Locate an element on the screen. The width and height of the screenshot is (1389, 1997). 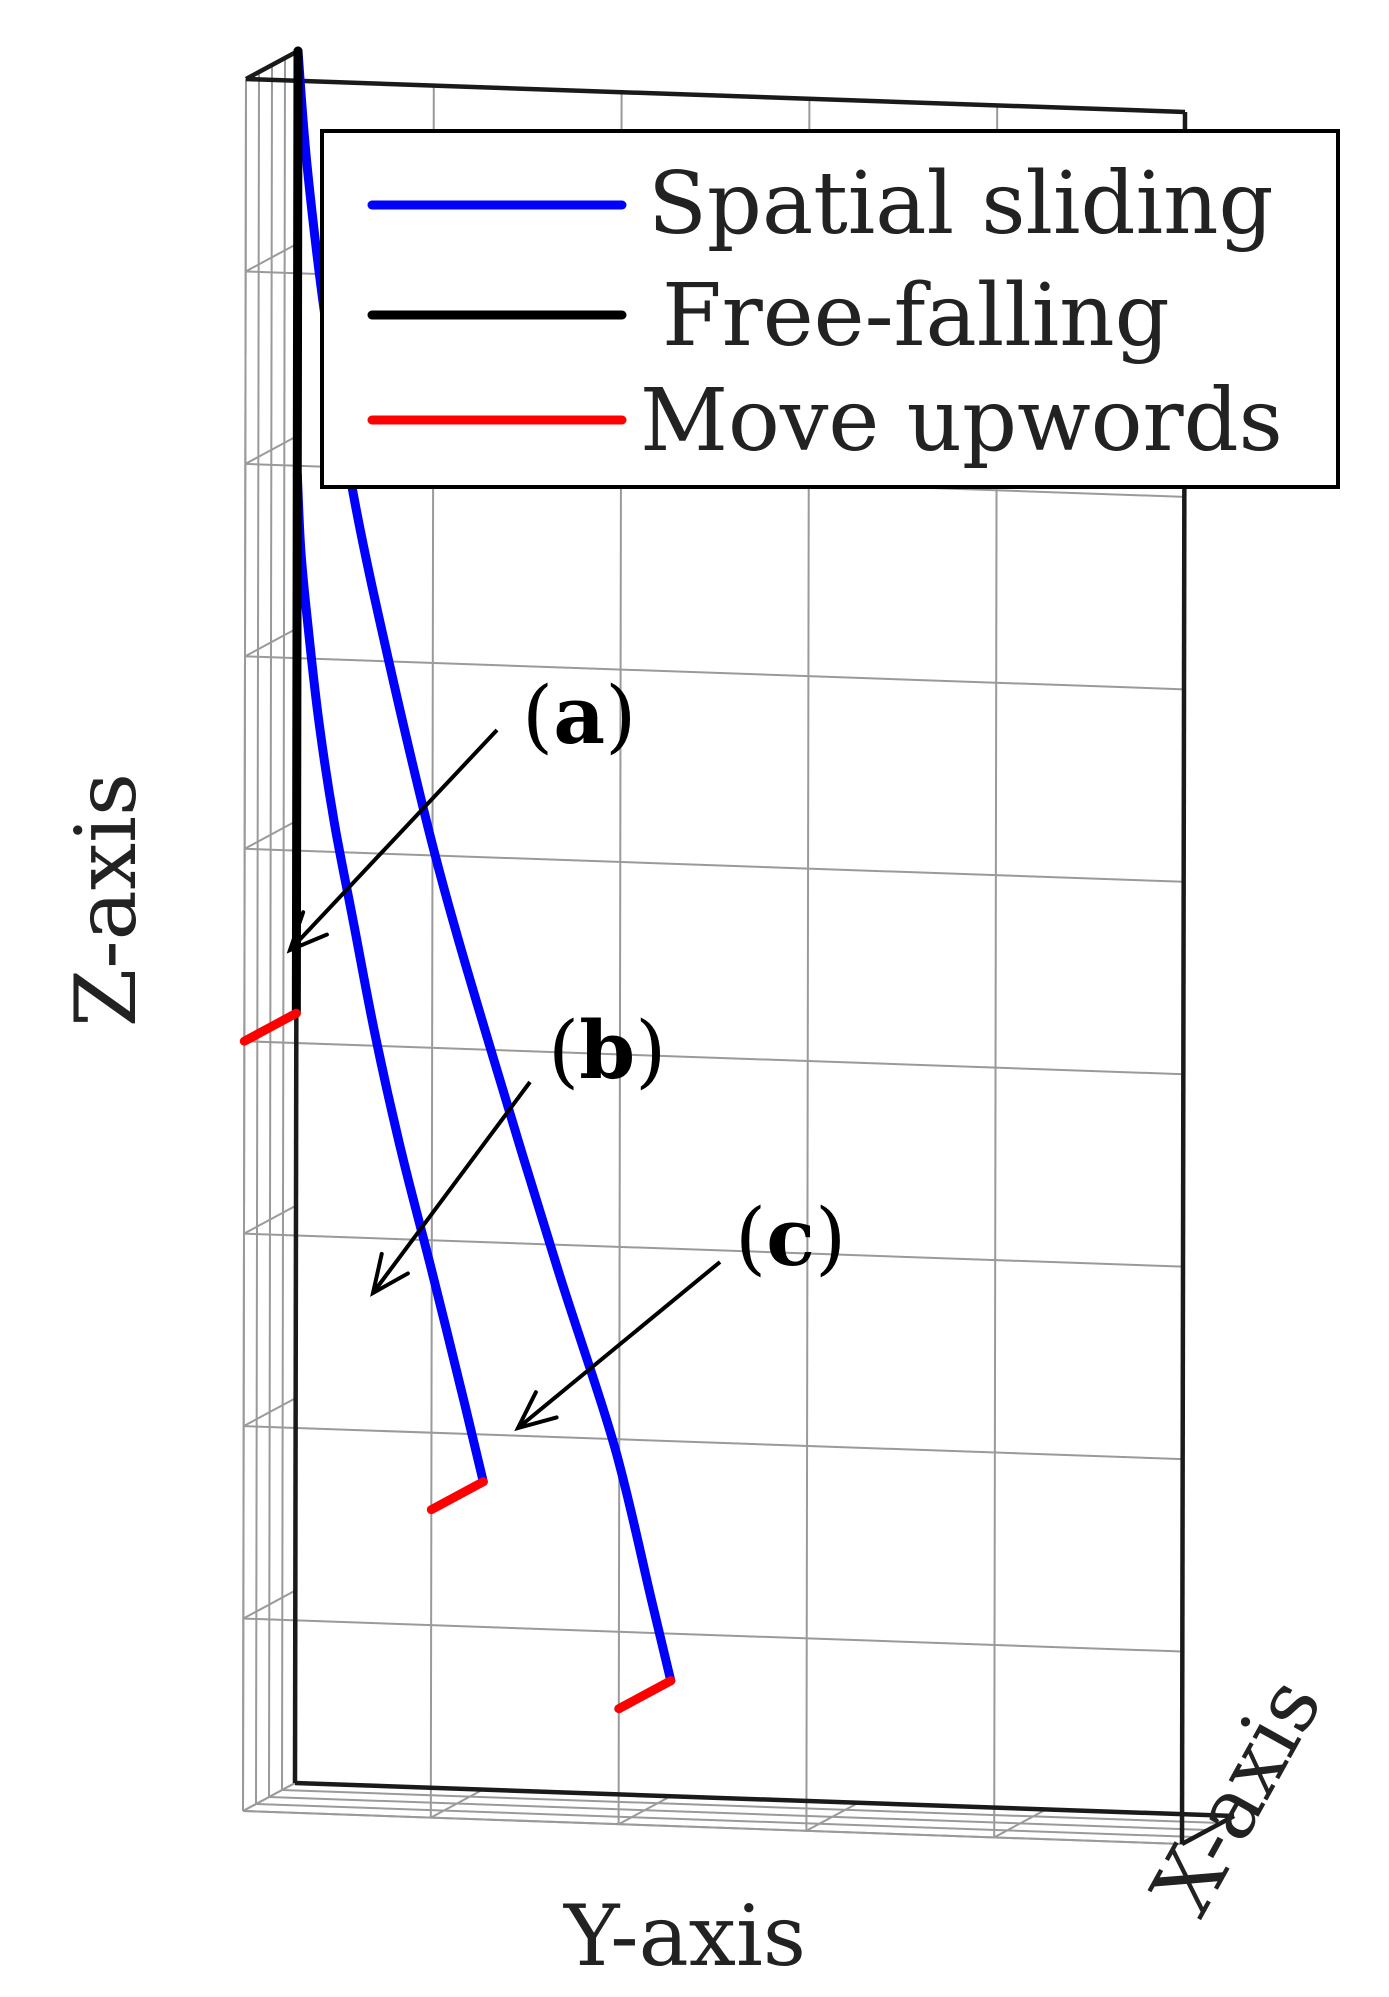
y-axis-label: Y-axis is located at coordinates (684, 1936).